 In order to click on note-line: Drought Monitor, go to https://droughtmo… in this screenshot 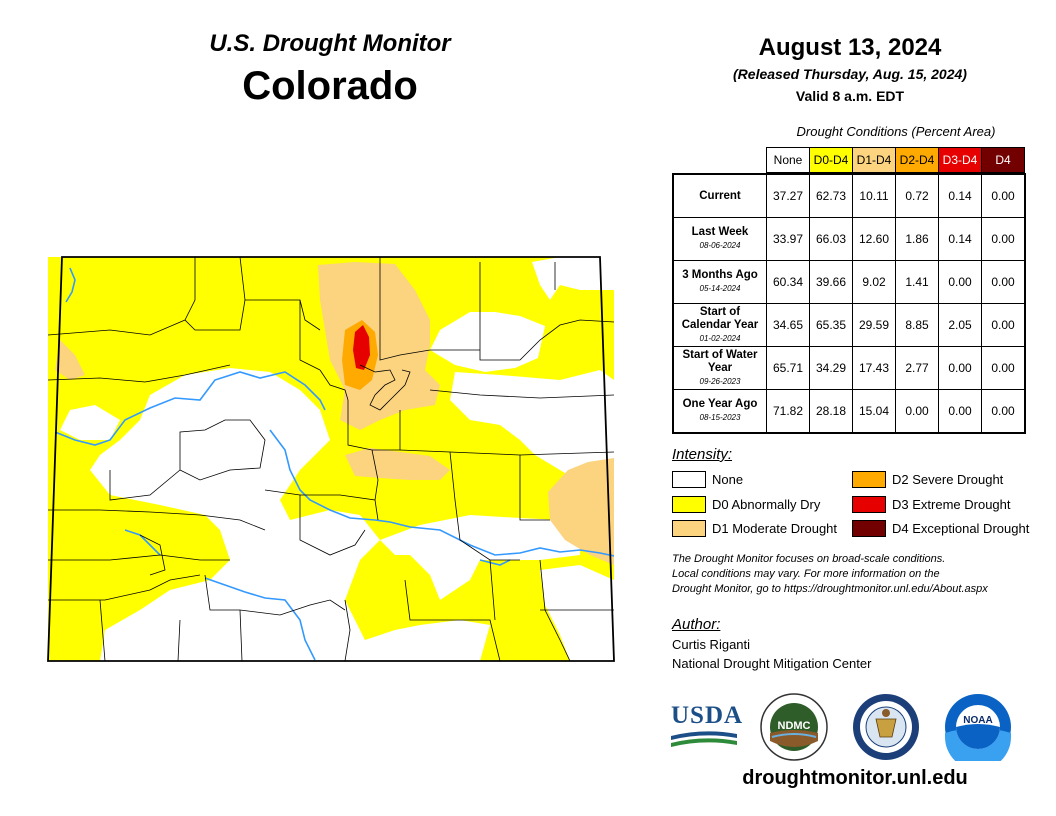, I will do `click(830, 589)`.